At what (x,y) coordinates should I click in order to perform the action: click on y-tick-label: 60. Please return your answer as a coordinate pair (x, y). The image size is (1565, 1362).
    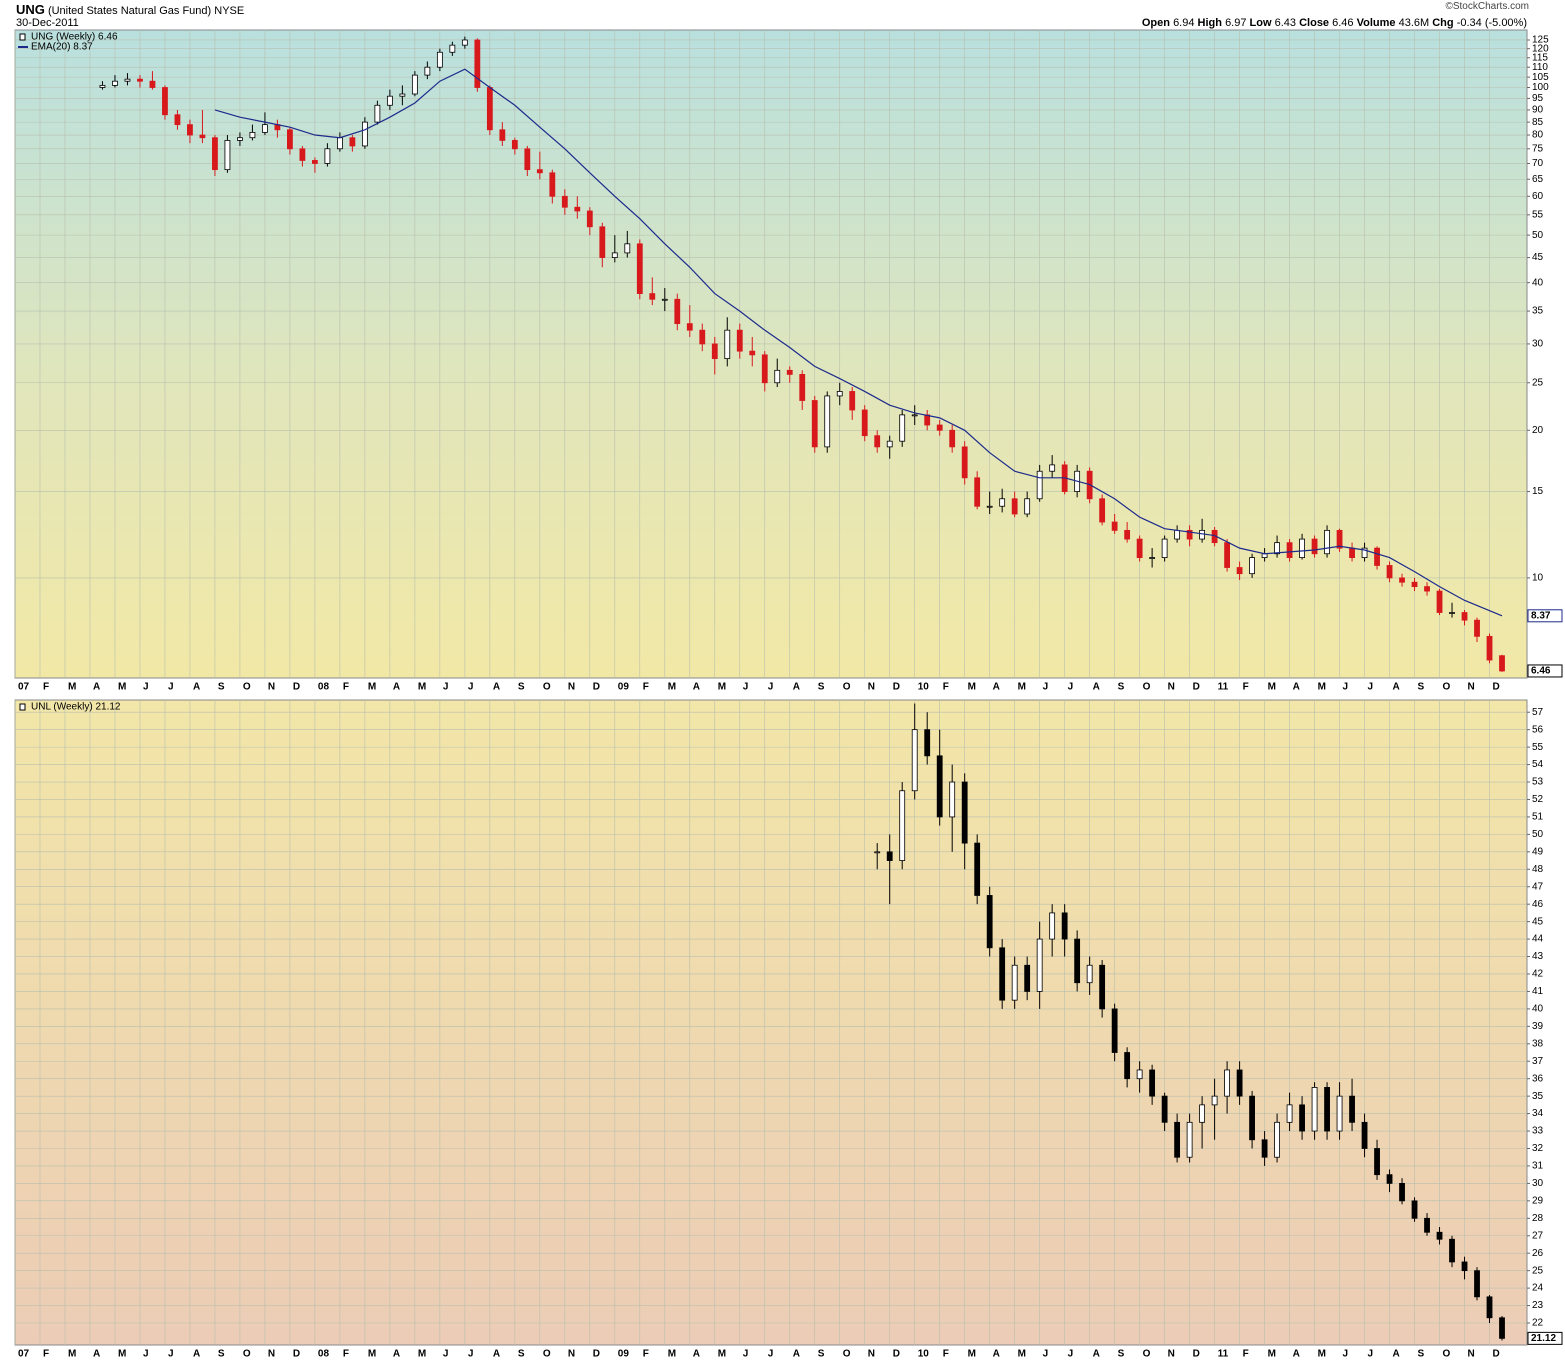
    Looking at the image, I should click on (1538, 196).